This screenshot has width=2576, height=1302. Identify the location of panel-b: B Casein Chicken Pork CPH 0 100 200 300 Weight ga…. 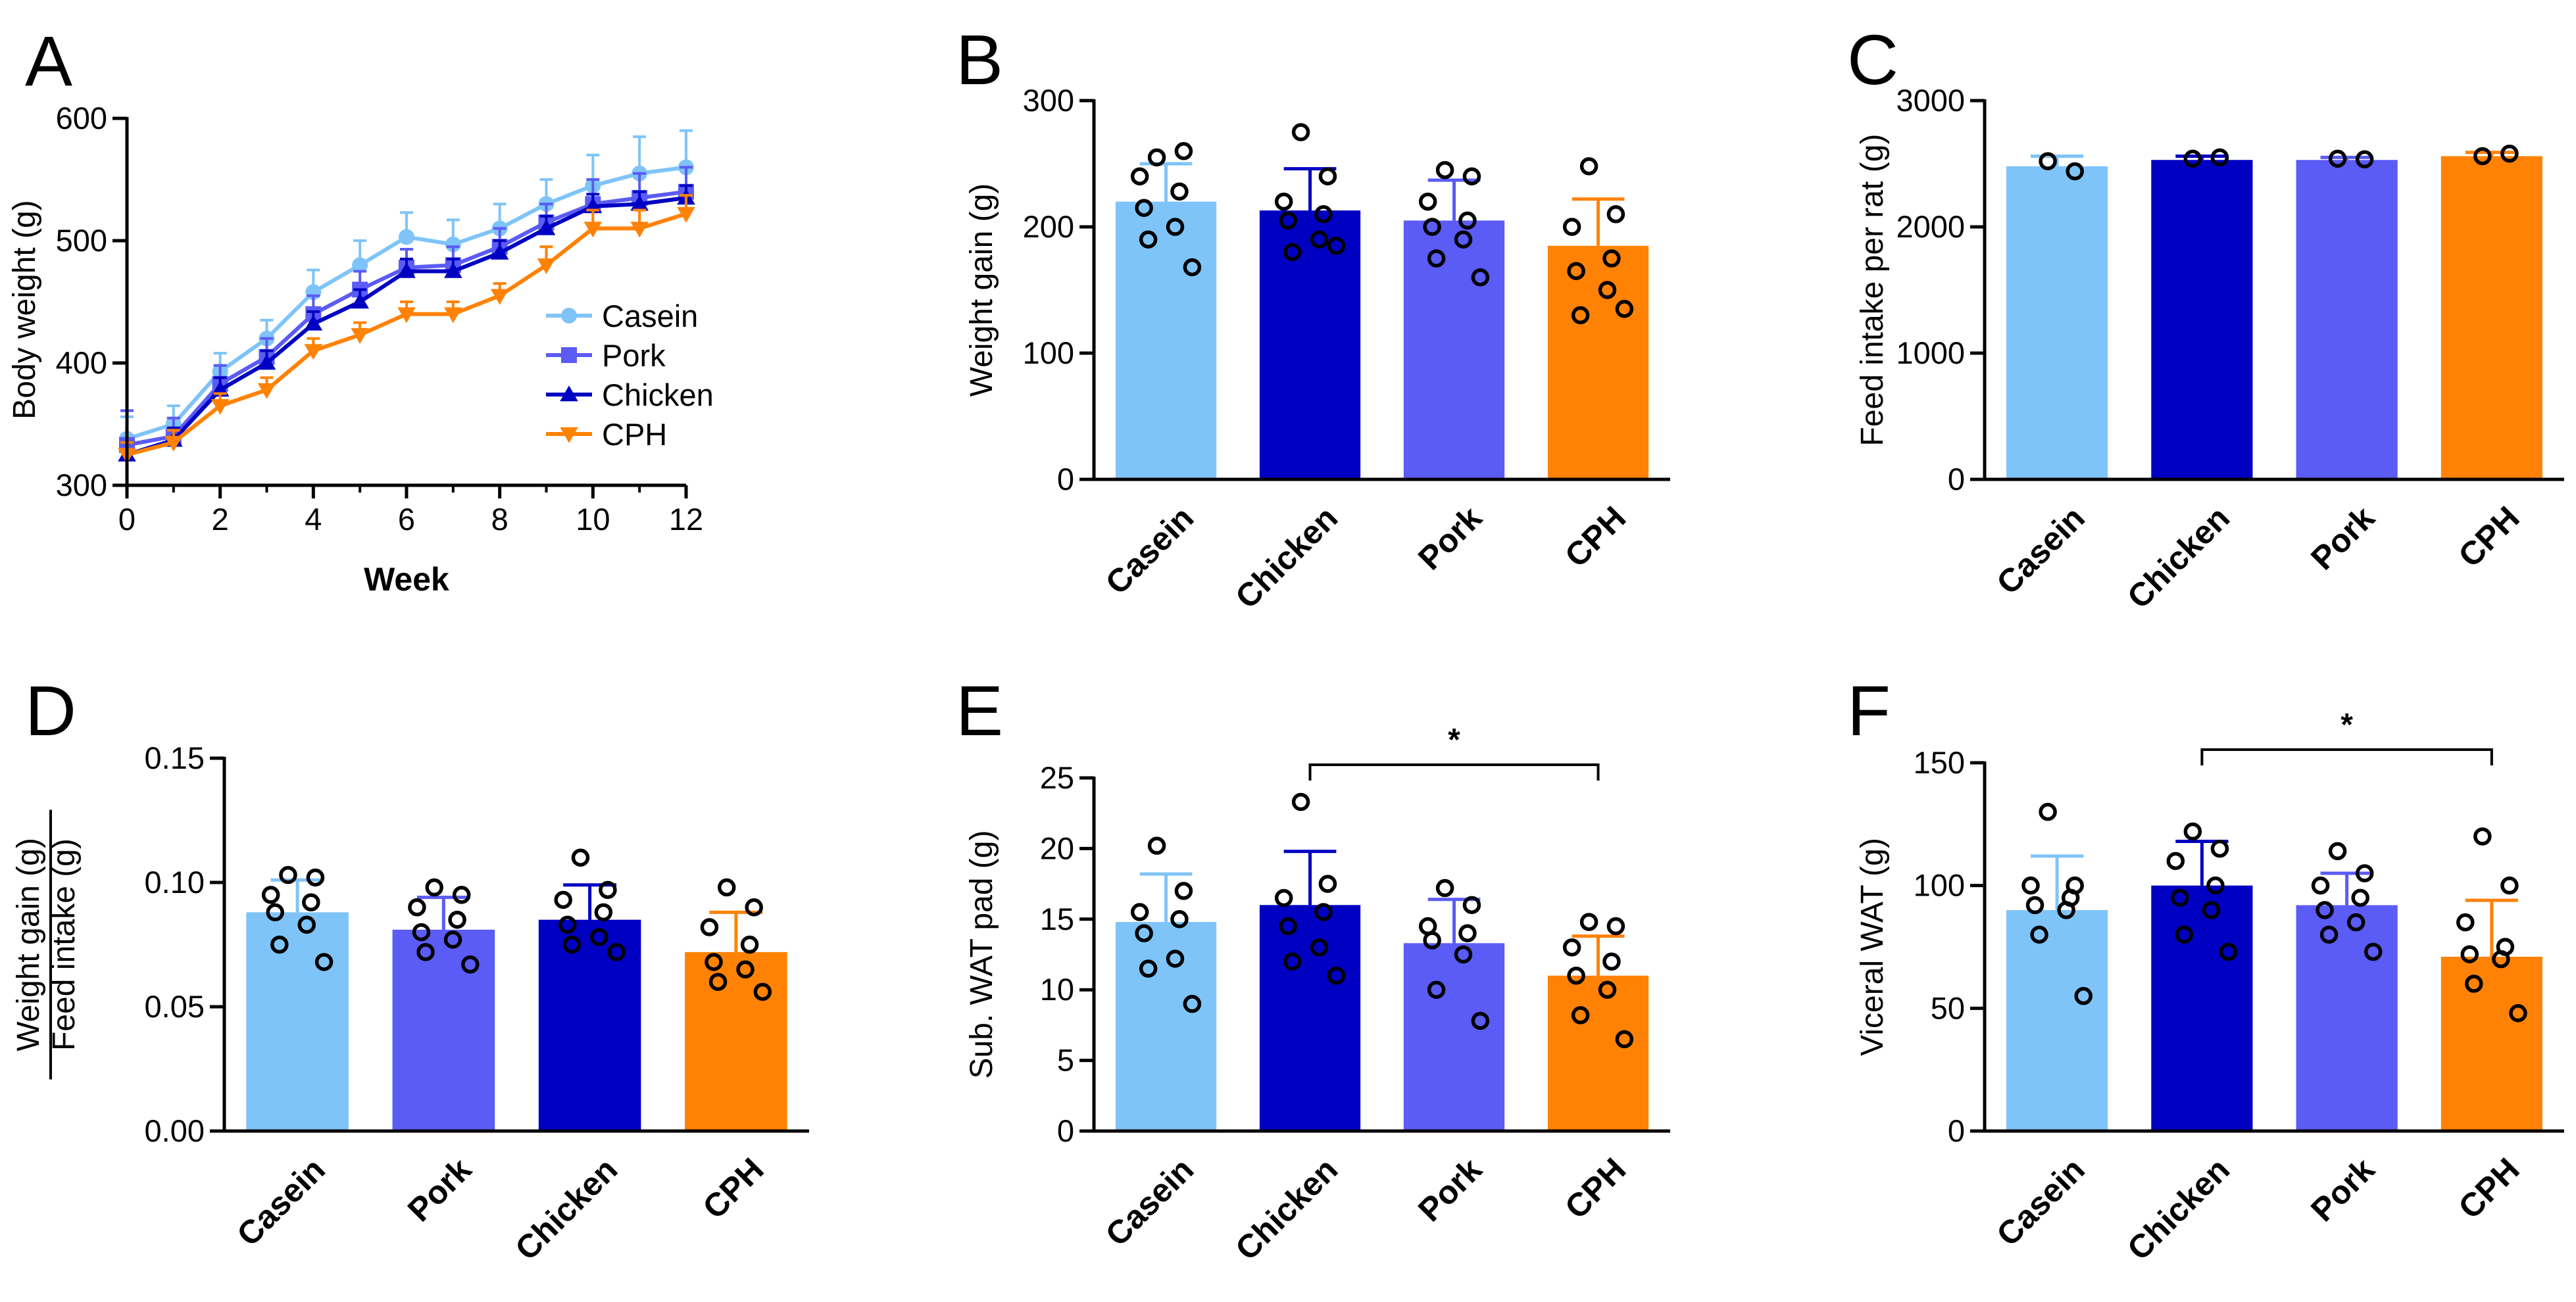
(1313, 317).